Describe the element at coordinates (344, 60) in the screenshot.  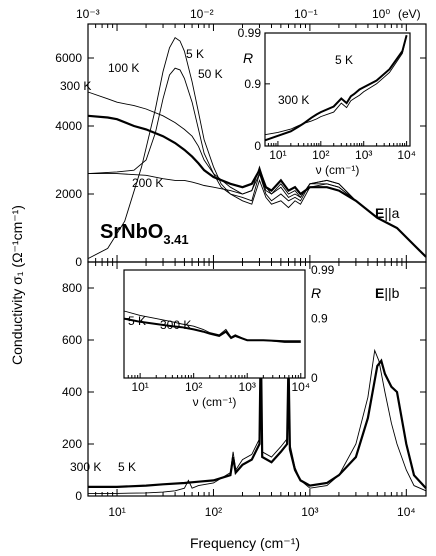
I see `inset-series-label: 5 K` at that location.